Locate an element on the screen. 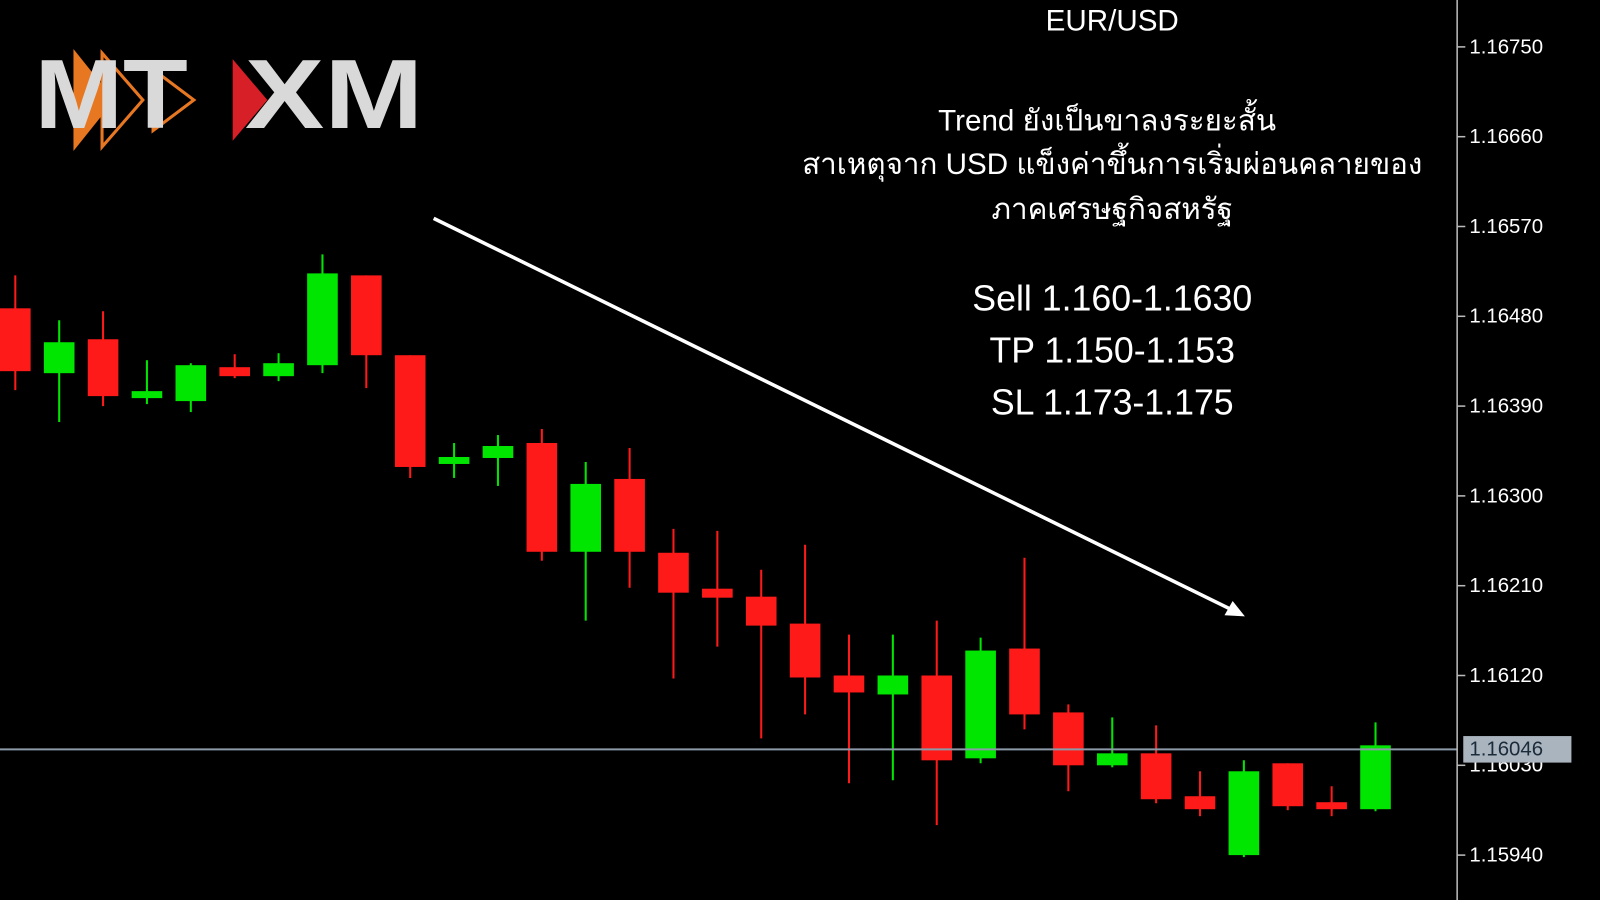 Image resolution: width=1600 pixels, height=900 pixels. logo: MT XM is located at coordinates (229, 95).